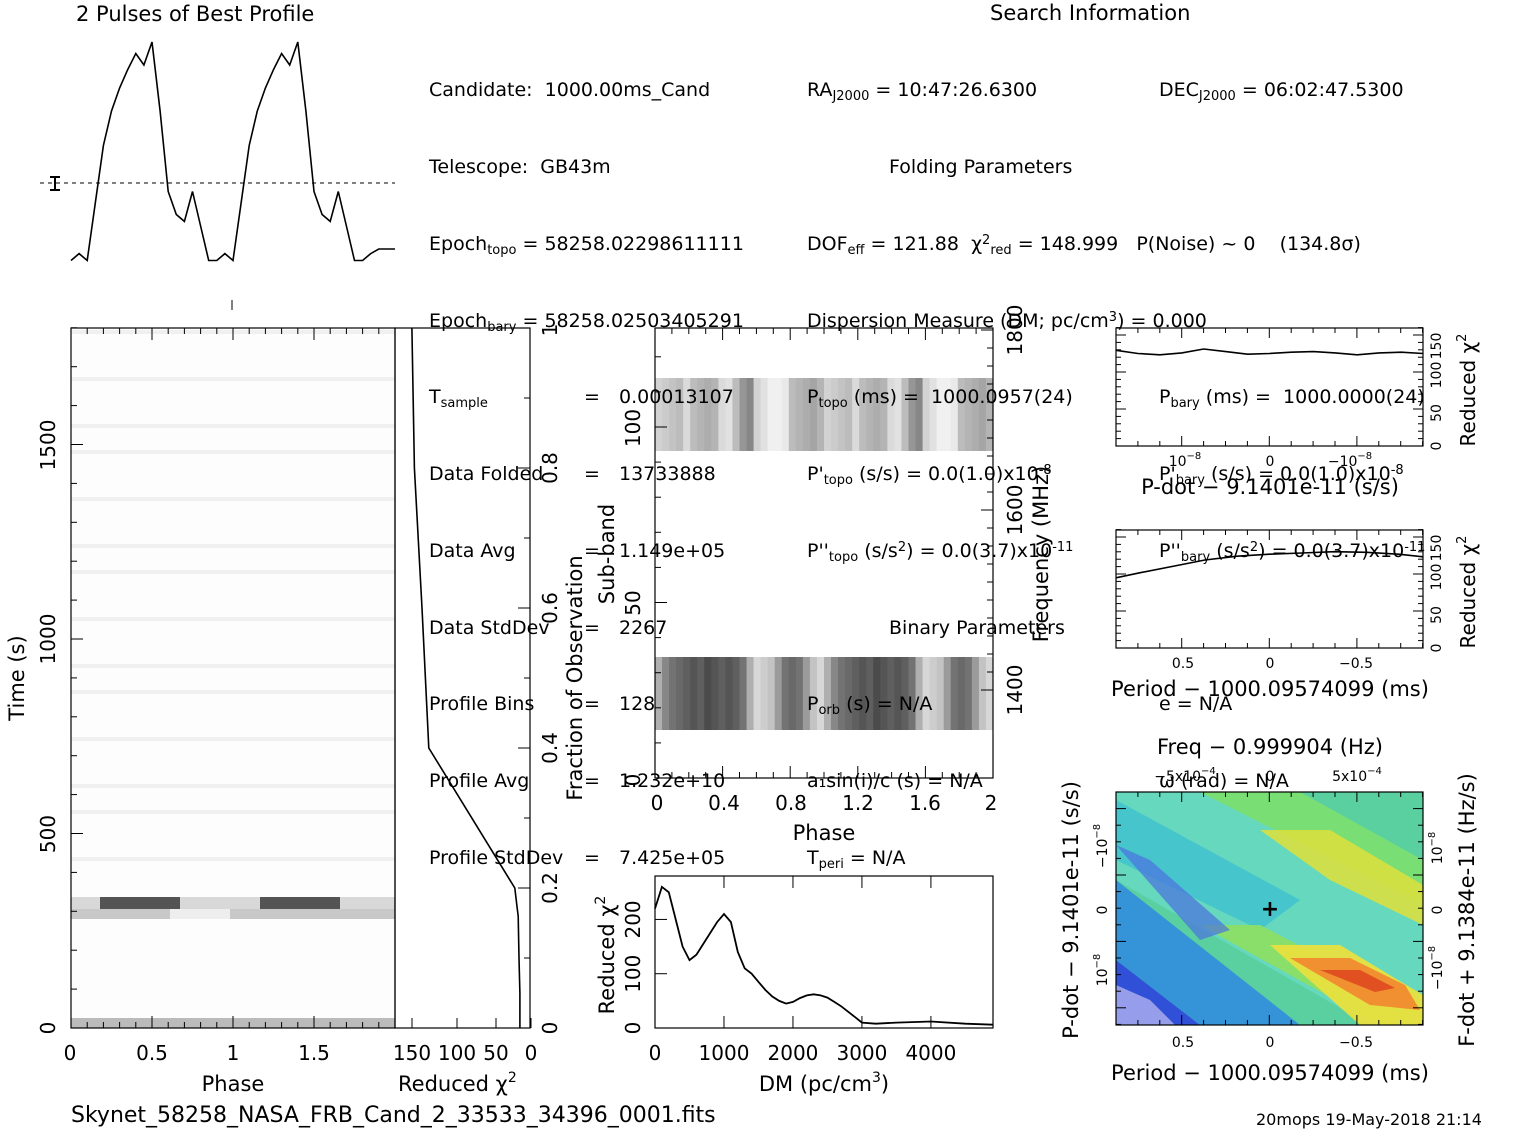 The width and height of the screenshot is (1517, 1133). What do you see at coordinates (1103, 910) in the screenshot?
I see `pp-ytick-0: 0` at bounding box center [1103, 910].